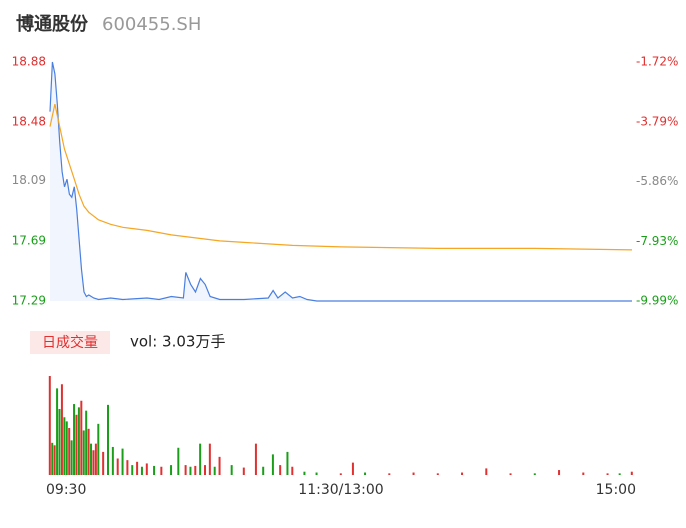  What do you see at coordinates (657, 241) in the screenshot?
I see `y2-tick-label: -7.93%` at bounding box center [657, 241].